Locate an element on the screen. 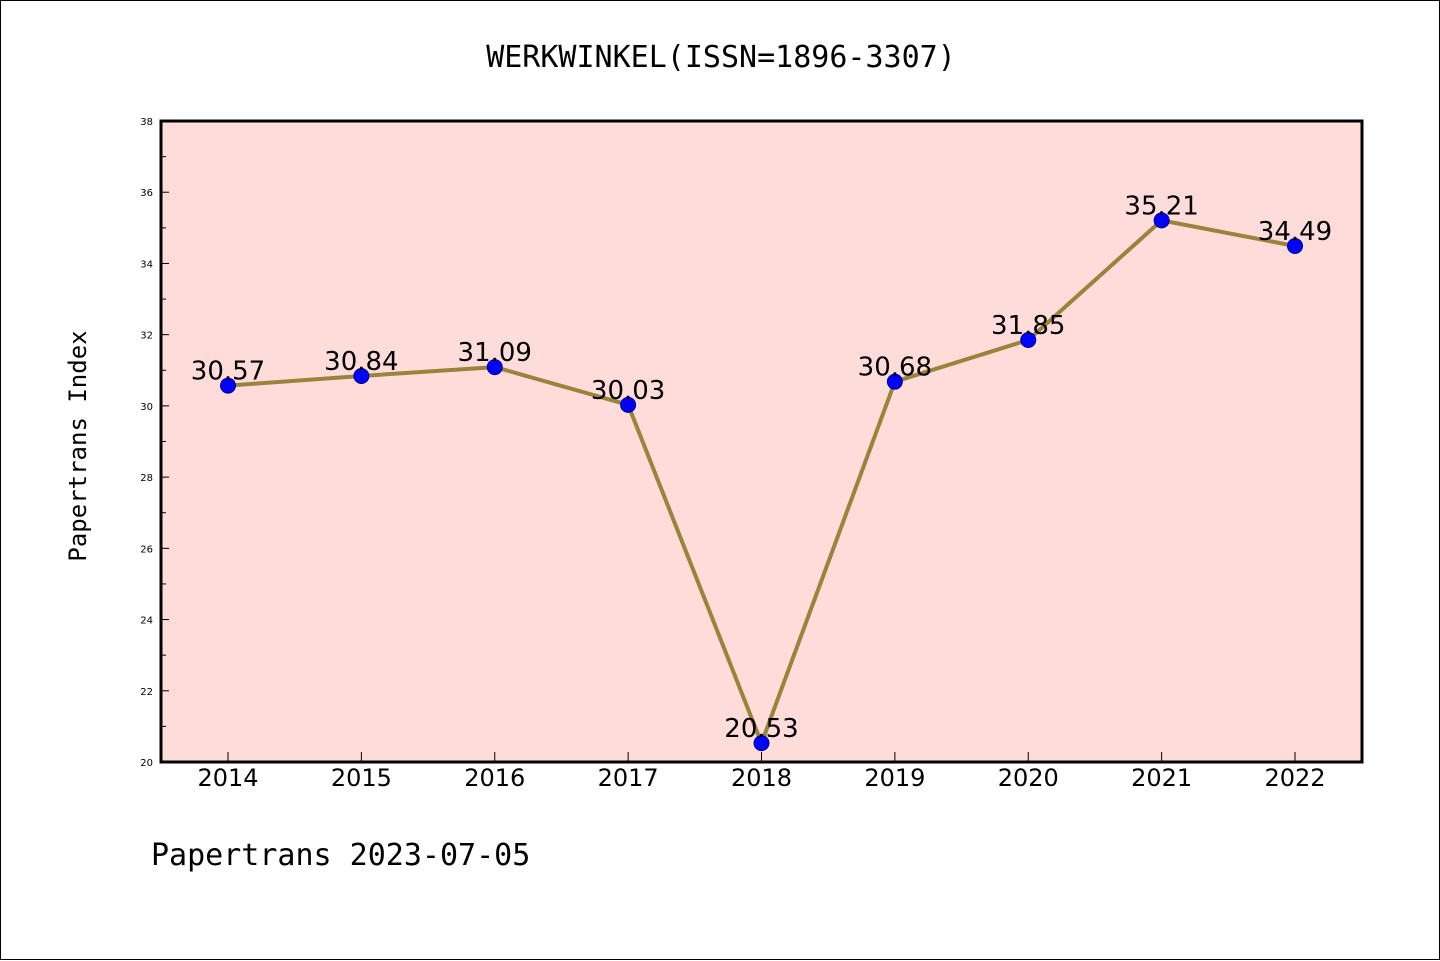 The height and width of the screenshot is (961, 1440). y-tick-label: 30 is located at coordinates (146, 407).